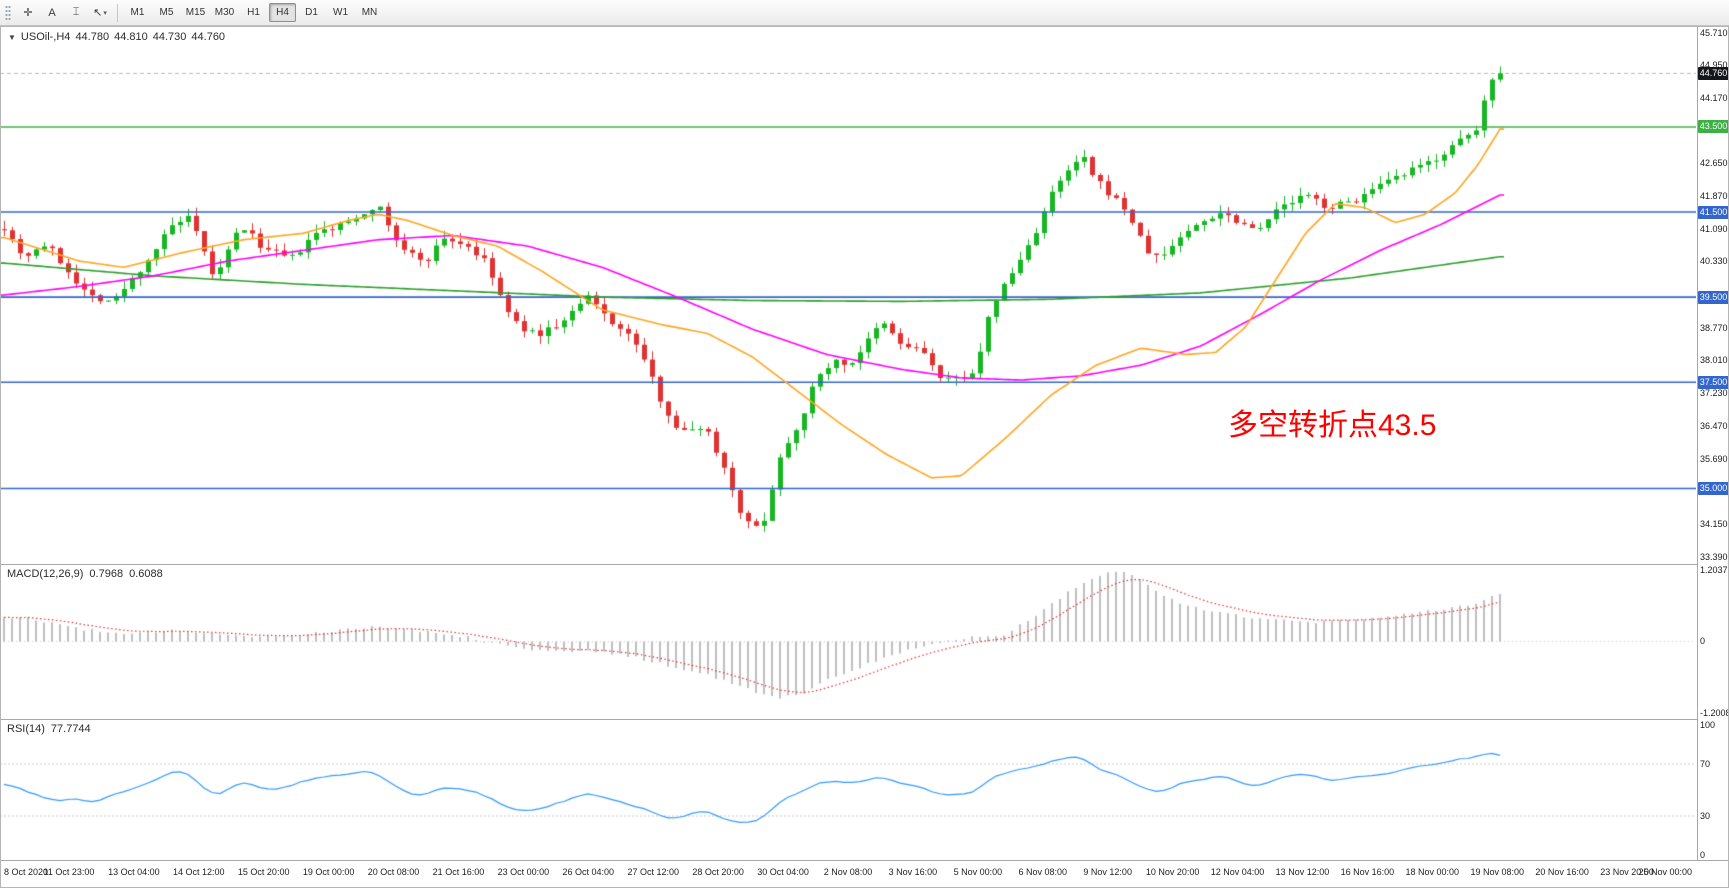  I want to click on time-axis-label: 14 Oct 12:00, so click(198, 872).